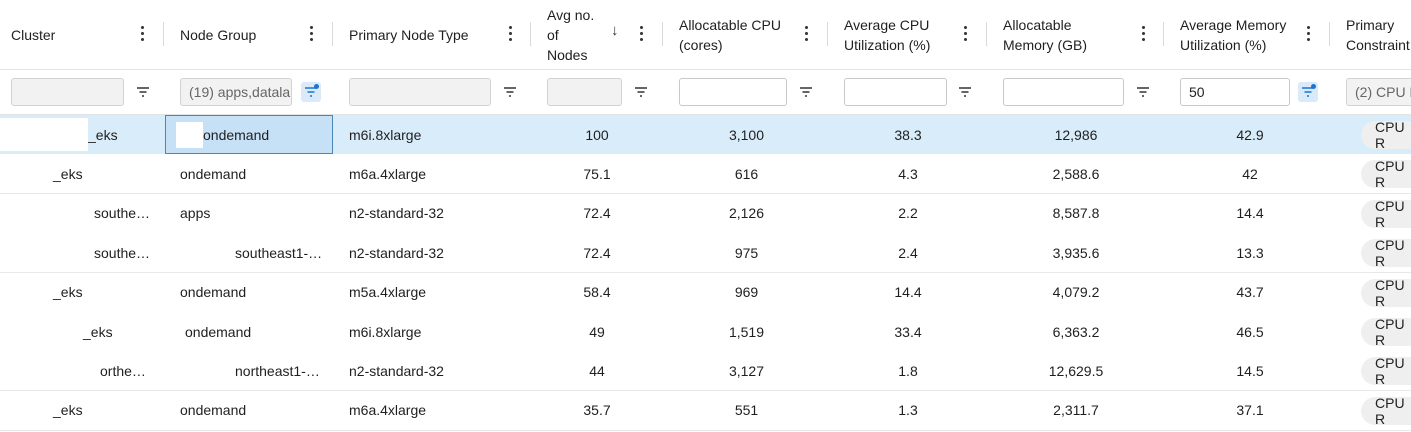  I want to click on cell-cpu: 2,126, so click(746, 213).